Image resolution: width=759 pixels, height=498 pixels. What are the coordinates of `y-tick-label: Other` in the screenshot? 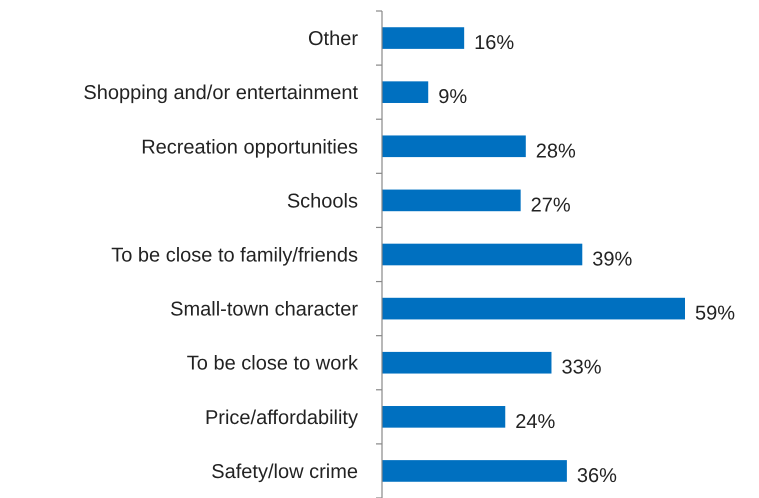 It's located at (333, 39).